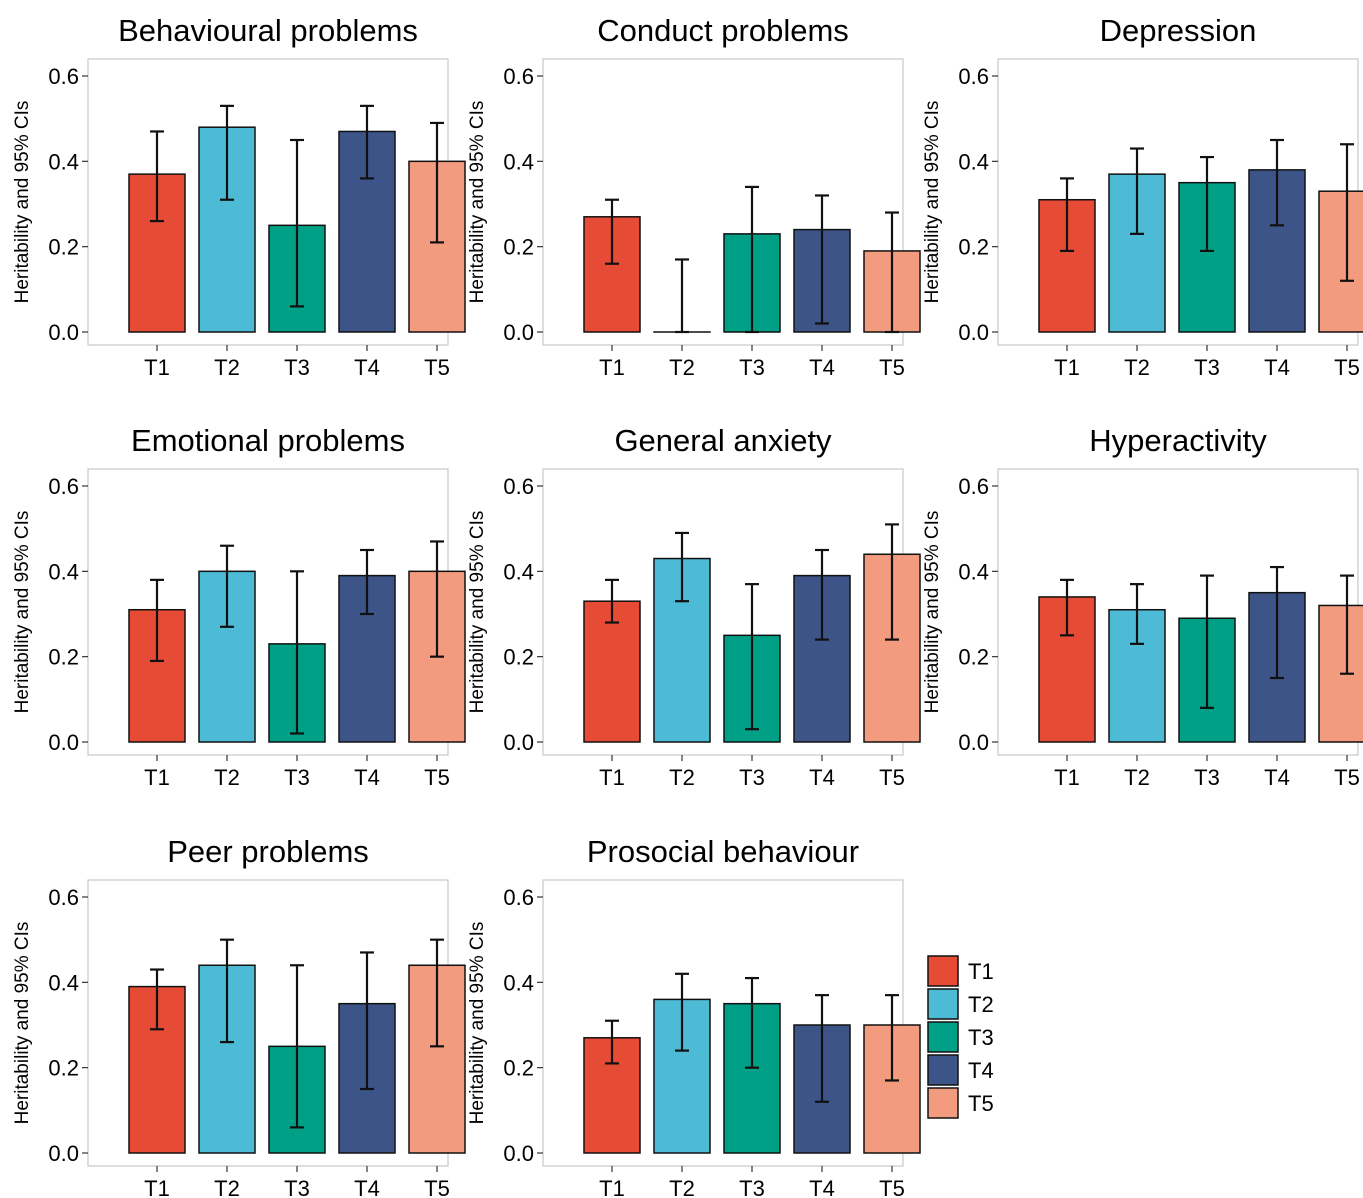  What do you see at coordinates (960, 1037) in the screenshot?
I see `legend: T1 T2 T3 T4 T5` at bounding box center [960, 1037].